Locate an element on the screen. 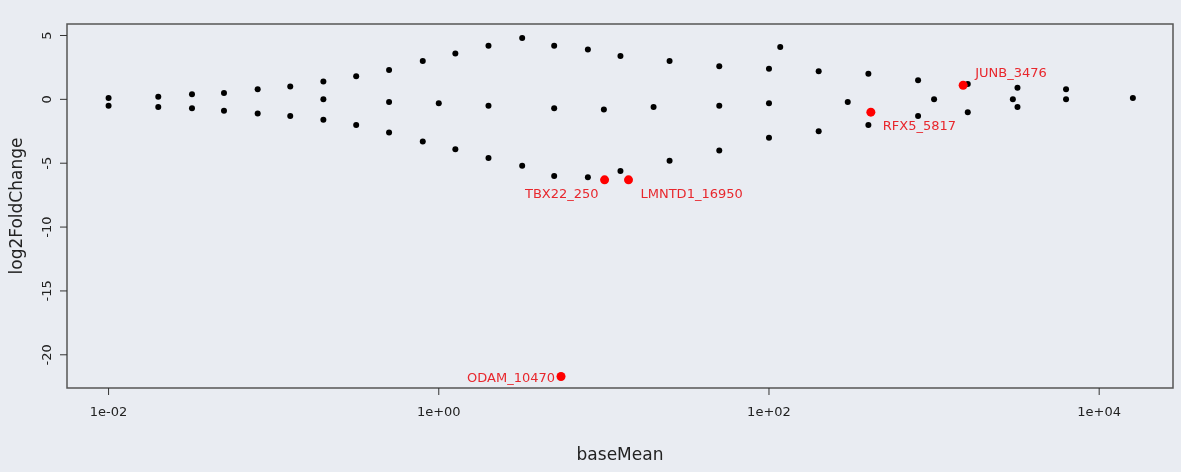 This screenshot has height=472, width=1181. annotation: RFX5_5817 is located at coordinates (919, 126).